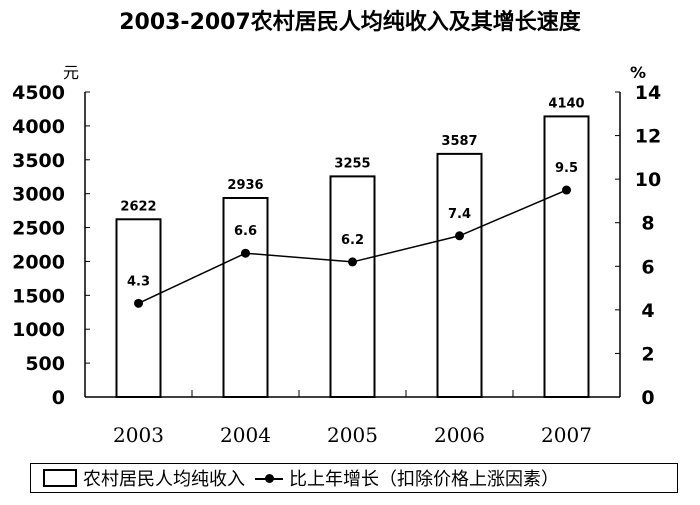 Image resolution: width=700 pixels, height=505 pixels. Describe the element at coordinates (566, 168) in the screenshot. I see `growth-data-label: 9.5` at that location.